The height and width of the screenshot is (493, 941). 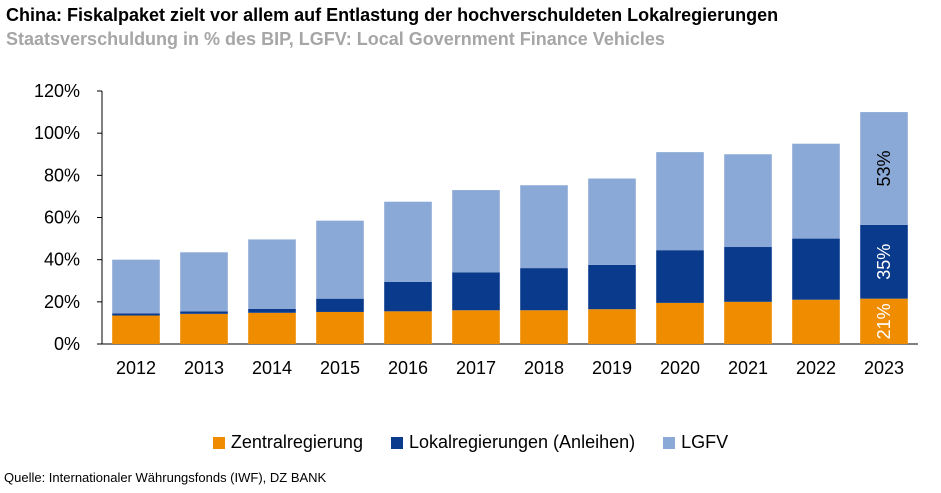 What do you see at coordinates (296, 442) in the screenshot?
I see `legend-label-zentralregierung: Zentralregierung` at bounding box center [296, 442].